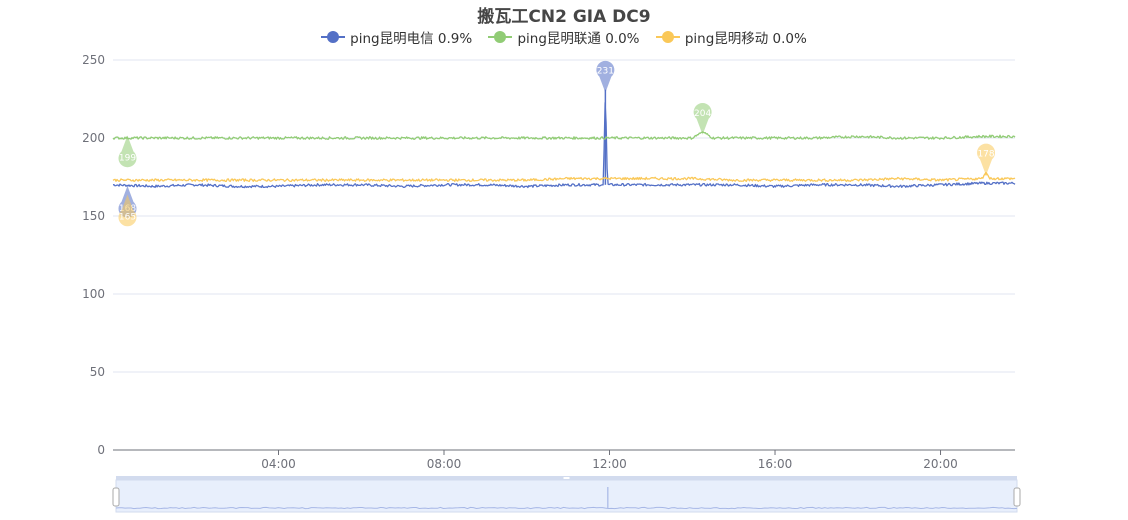  What do you see at coordinates (566, 494) in the screenshot?
I see `datazoom-slider` at bounding box center [566, 494].